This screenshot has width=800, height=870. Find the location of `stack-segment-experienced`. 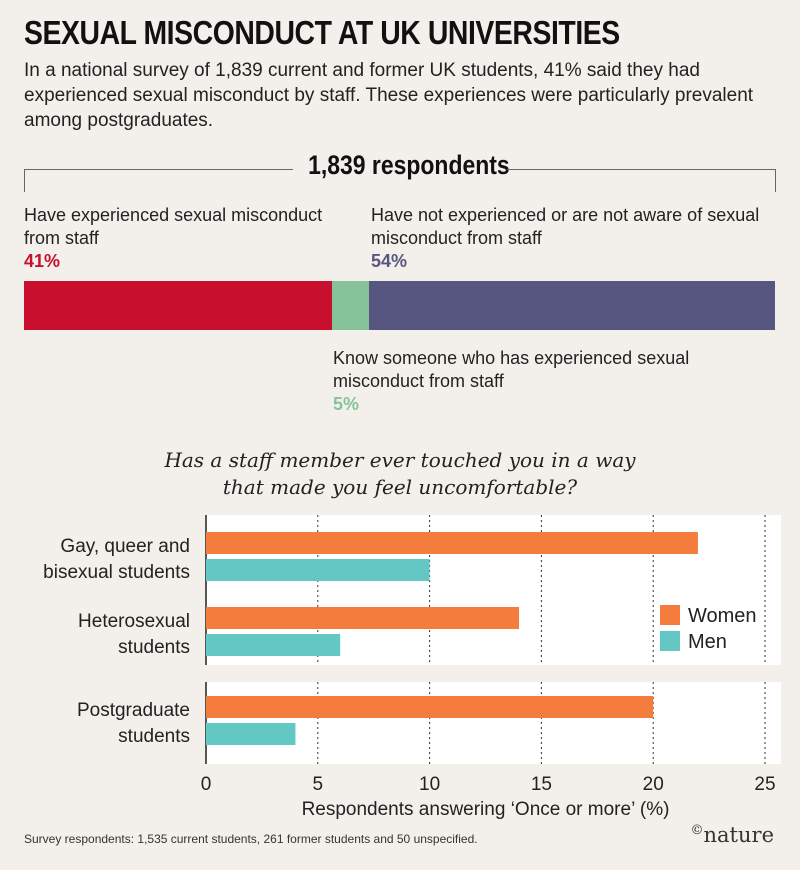

stack-segment-experienced is located at coordinates (178, 305).